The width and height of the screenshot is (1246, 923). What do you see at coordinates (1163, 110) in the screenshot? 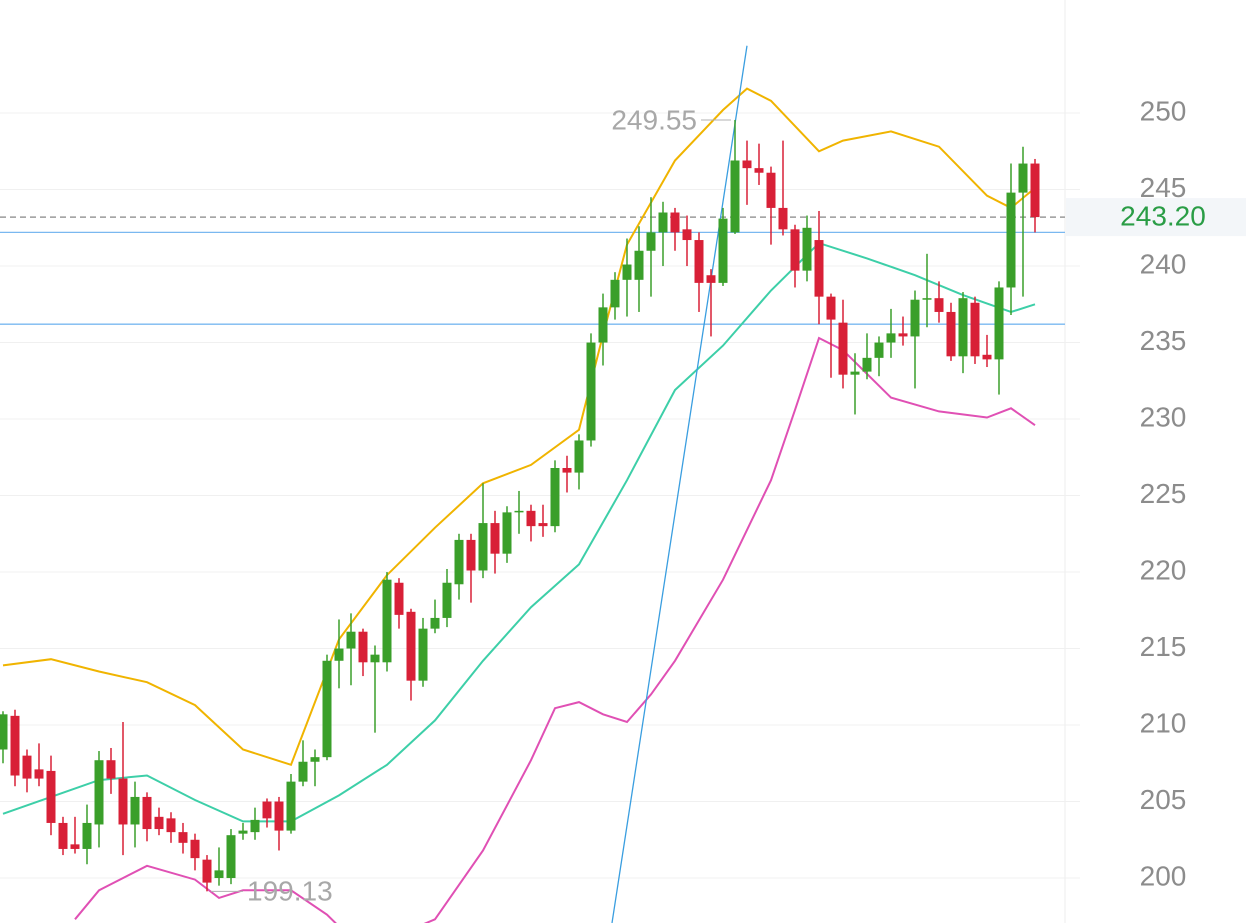
I see `y-tick-label: 250` at bounding box center [1163, 110].